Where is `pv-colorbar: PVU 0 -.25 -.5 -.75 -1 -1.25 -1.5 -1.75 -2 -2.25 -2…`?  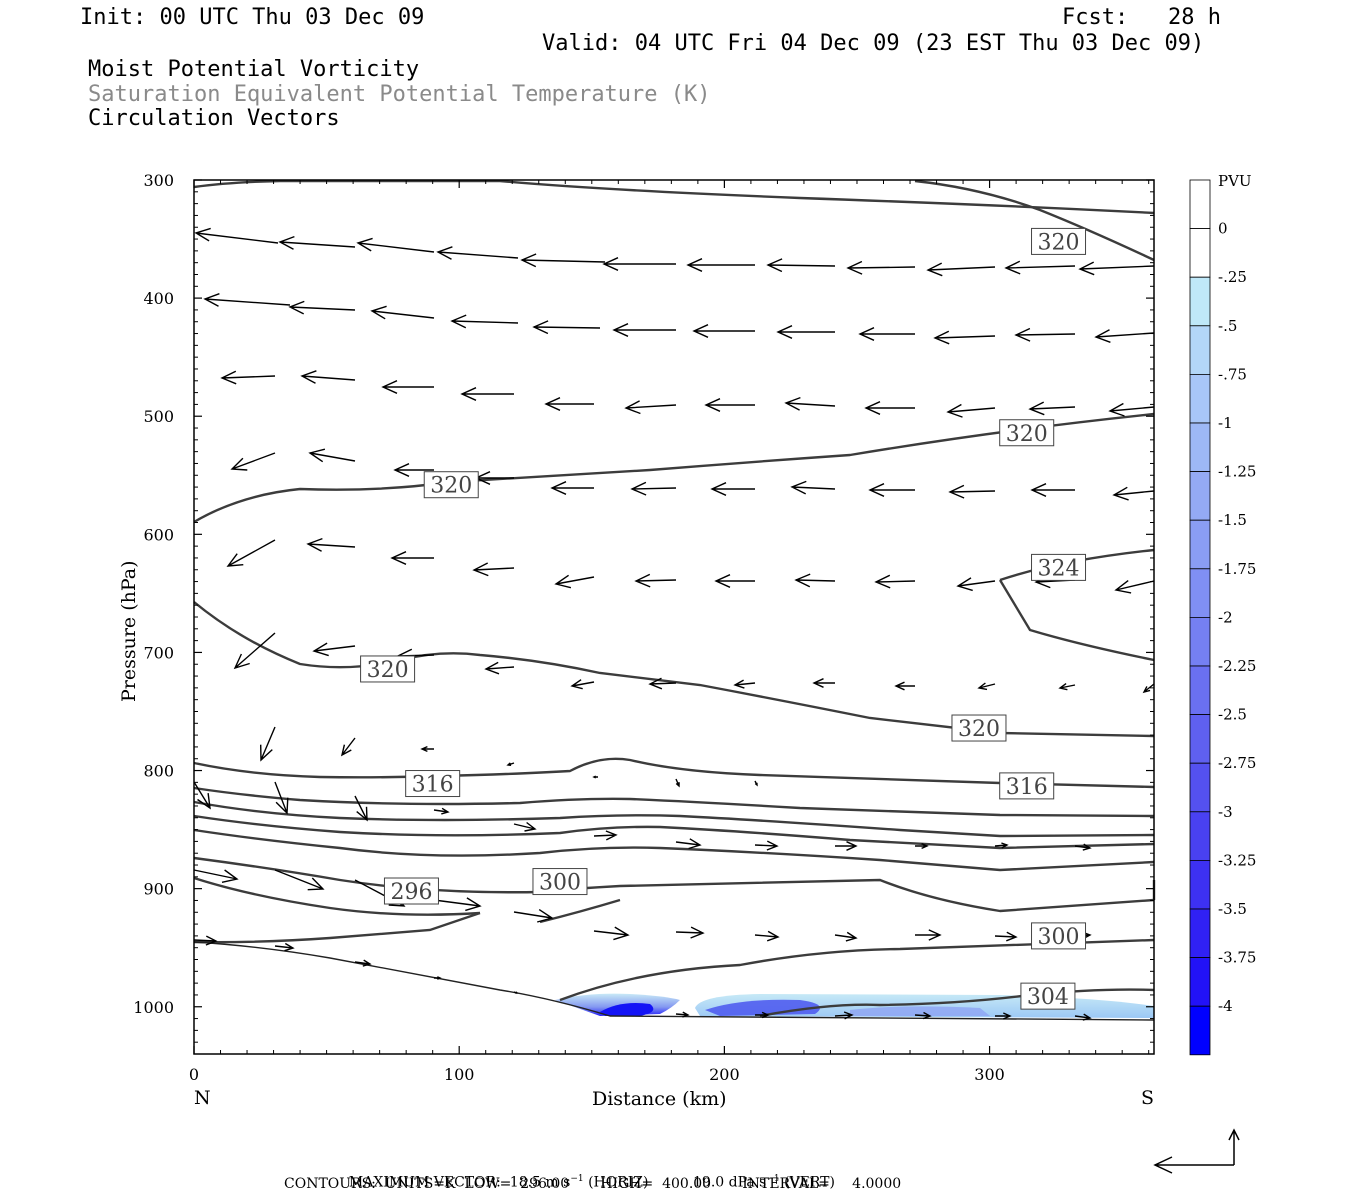
pv-colorbar: PVU 0 -.25 -.5 -.75 -1 -1.25 -1.5 -1.75 -2 -2.25 -2… is located at coordinates (1222, 614).